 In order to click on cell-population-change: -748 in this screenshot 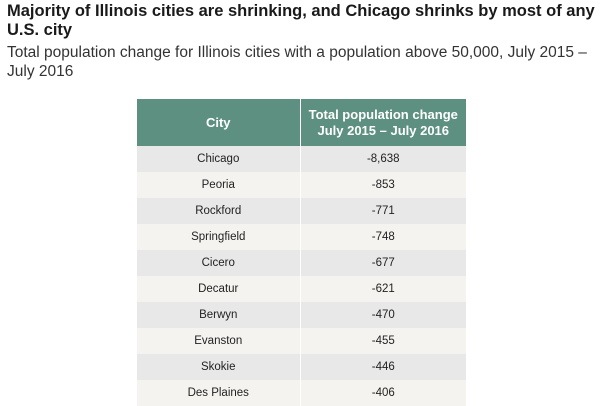, I will do `click(383, 237)`.